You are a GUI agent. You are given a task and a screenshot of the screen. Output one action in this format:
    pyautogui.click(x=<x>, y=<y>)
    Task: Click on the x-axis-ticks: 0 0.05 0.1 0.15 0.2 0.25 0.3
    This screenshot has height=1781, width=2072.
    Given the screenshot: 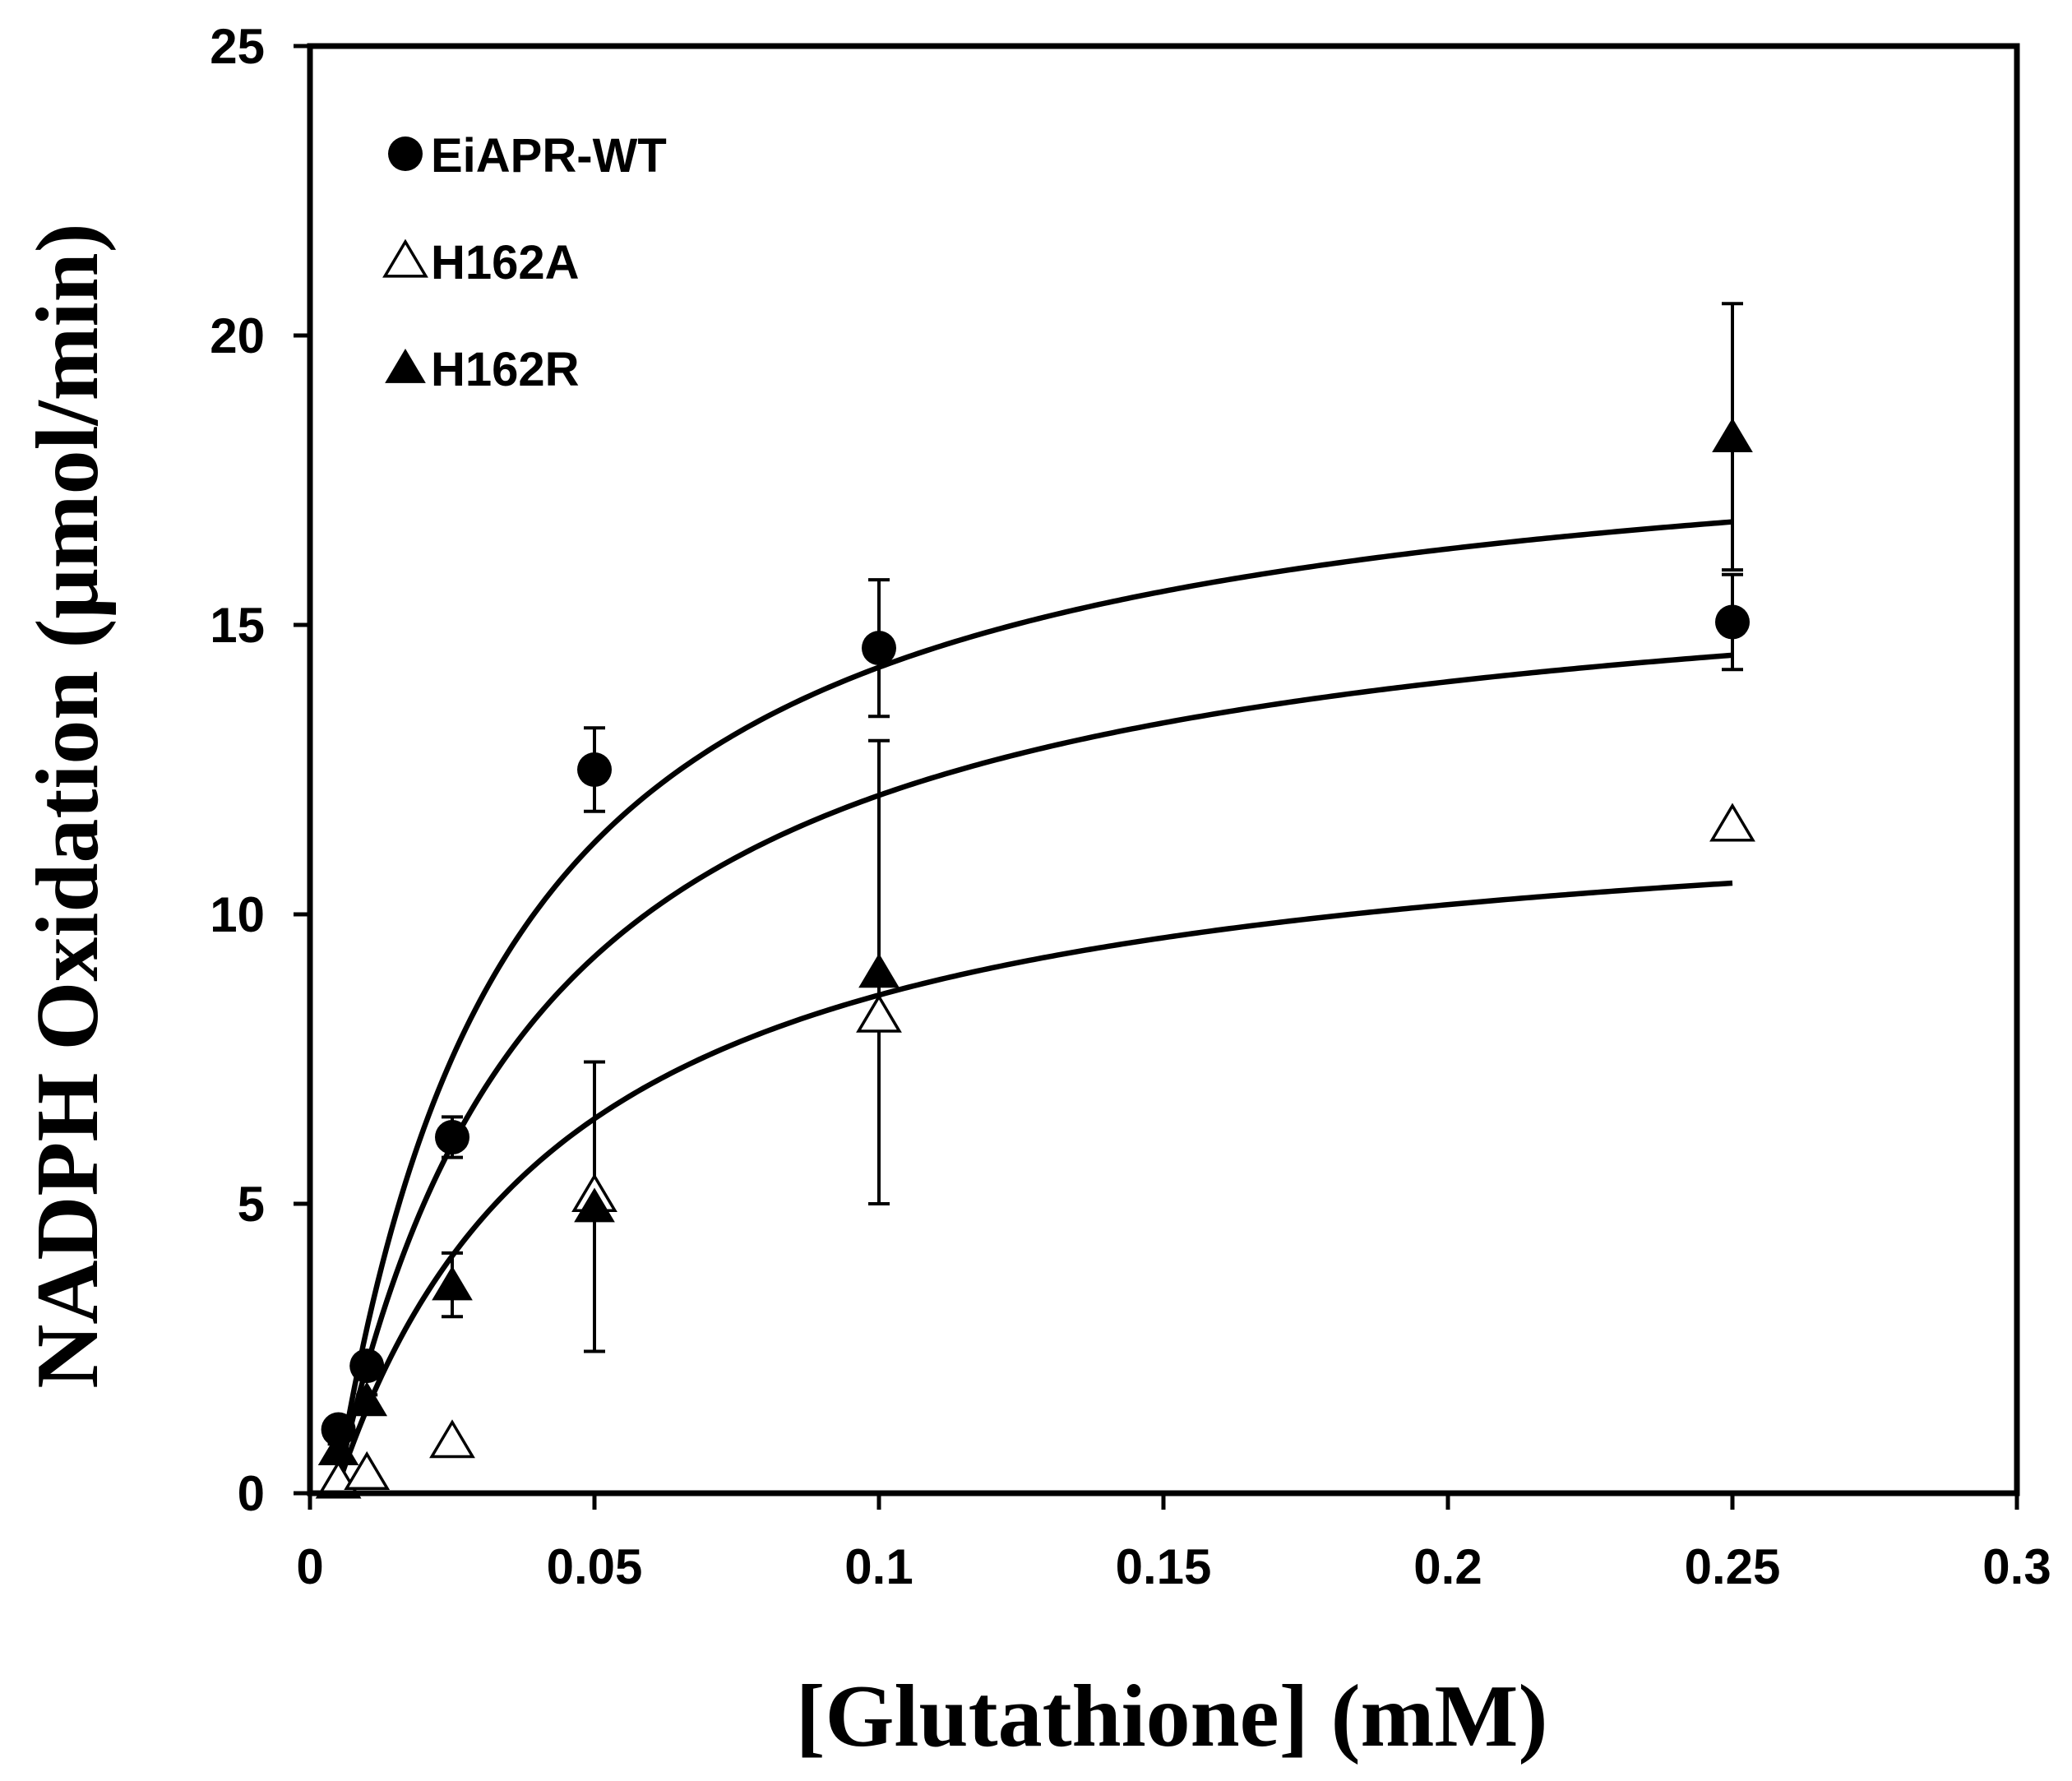 What is the action you would take?
    pyautogui.click(x=1173, y=1543)
    